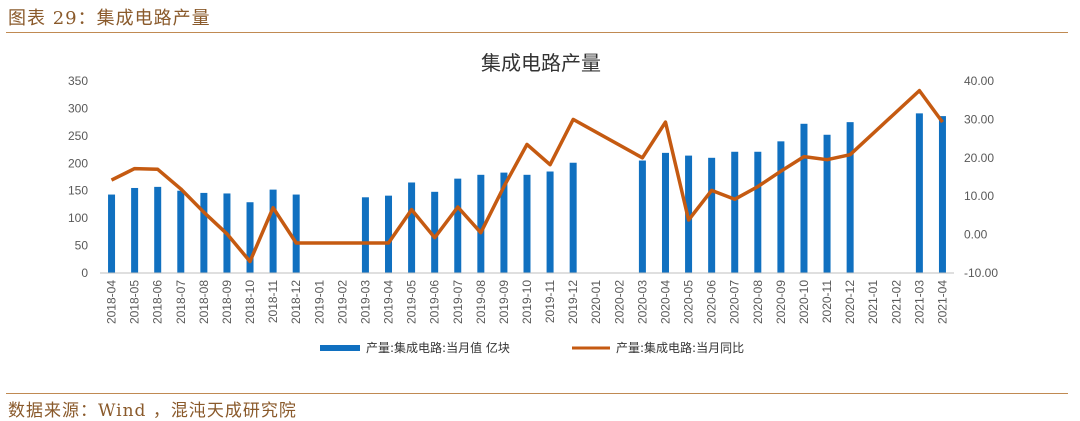 The image size is (1080, 421). What do you see at coordinates (541, 63) in the screenshot?
I see `chart-title: 集成电路产量` at bounding box center [541, 63].